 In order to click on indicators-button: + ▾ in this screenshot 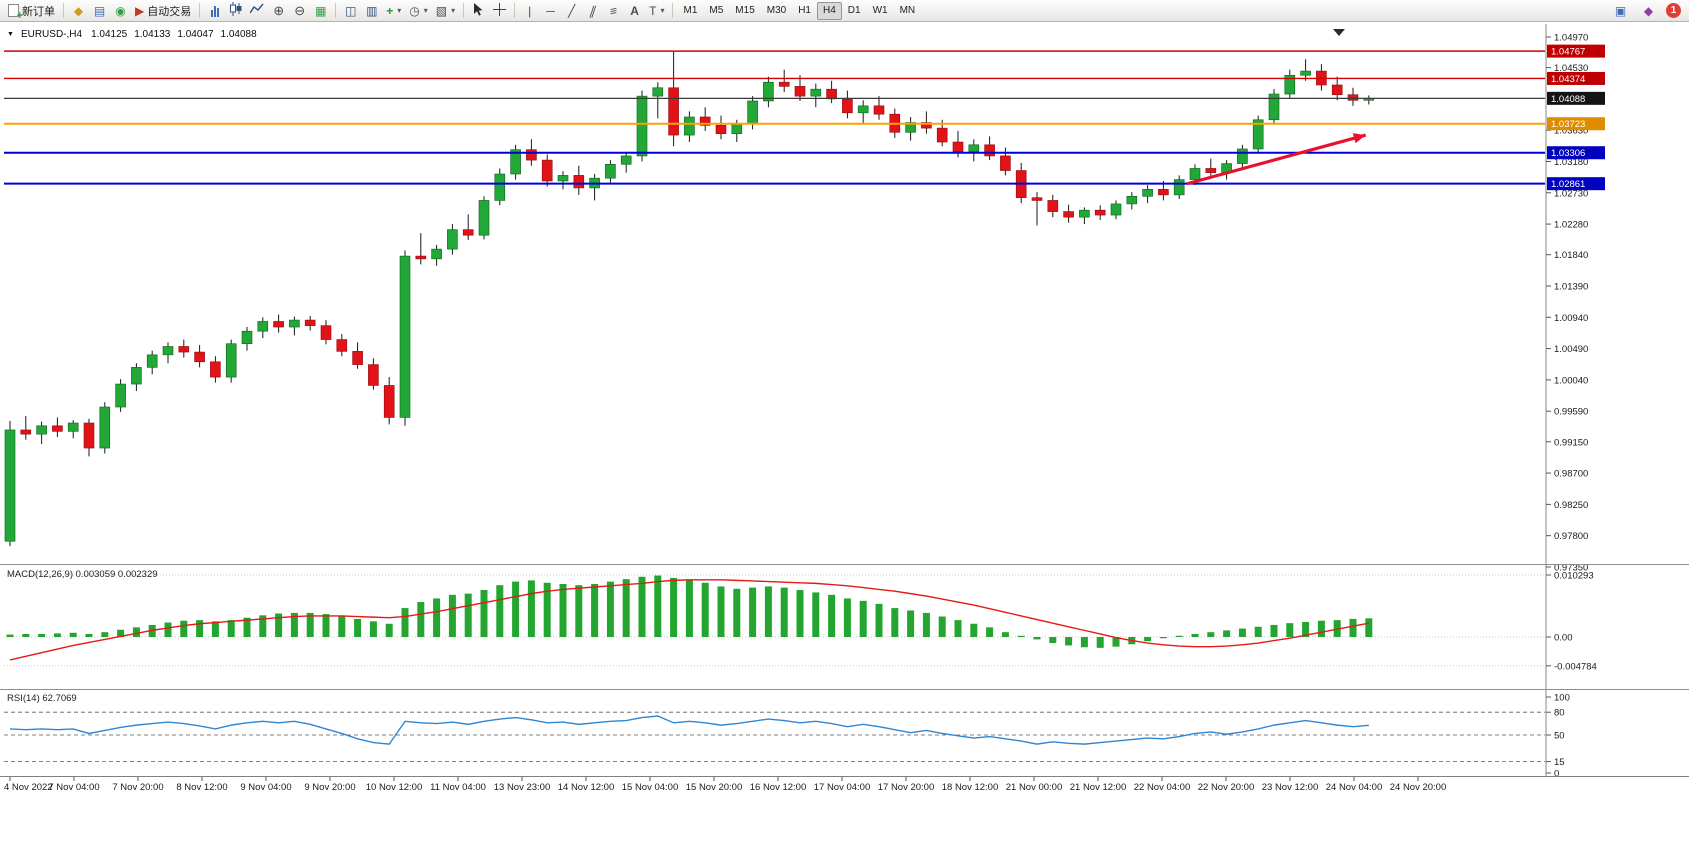, I will do `click(393, 10)`.